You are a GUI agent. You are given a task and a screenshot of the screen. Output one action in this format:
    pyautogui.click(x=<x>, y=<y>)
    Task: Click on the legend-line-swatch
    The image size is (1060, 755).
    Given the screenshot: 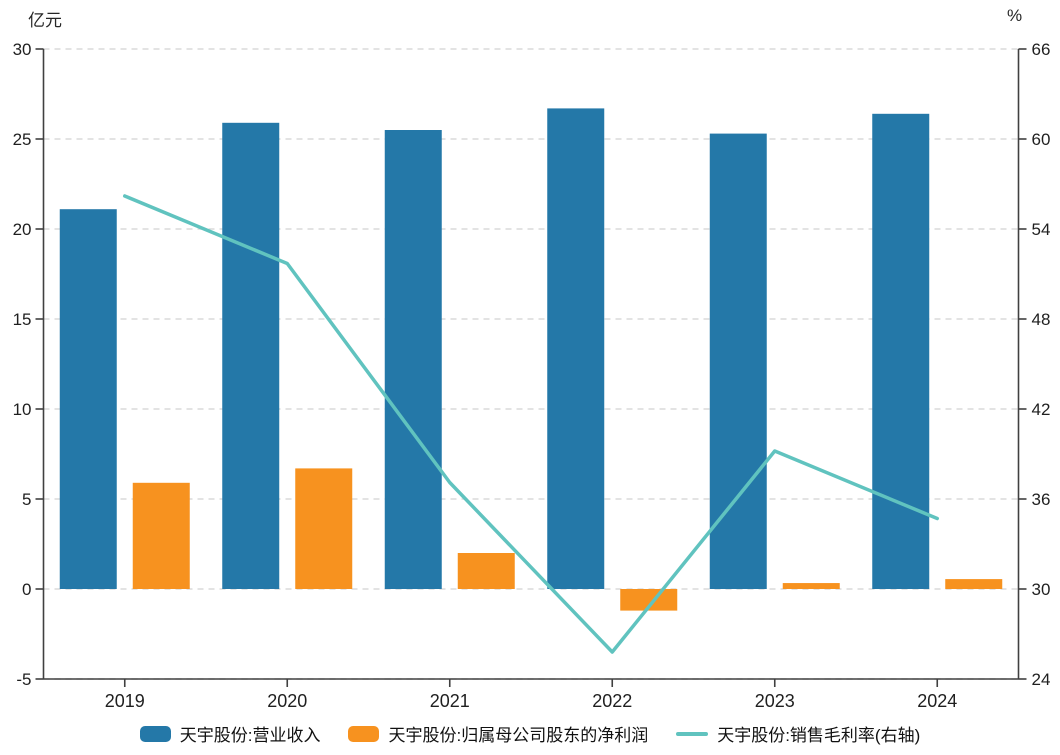 What is the action you would take?
    pyautogui.click(x=692, y=733)
    